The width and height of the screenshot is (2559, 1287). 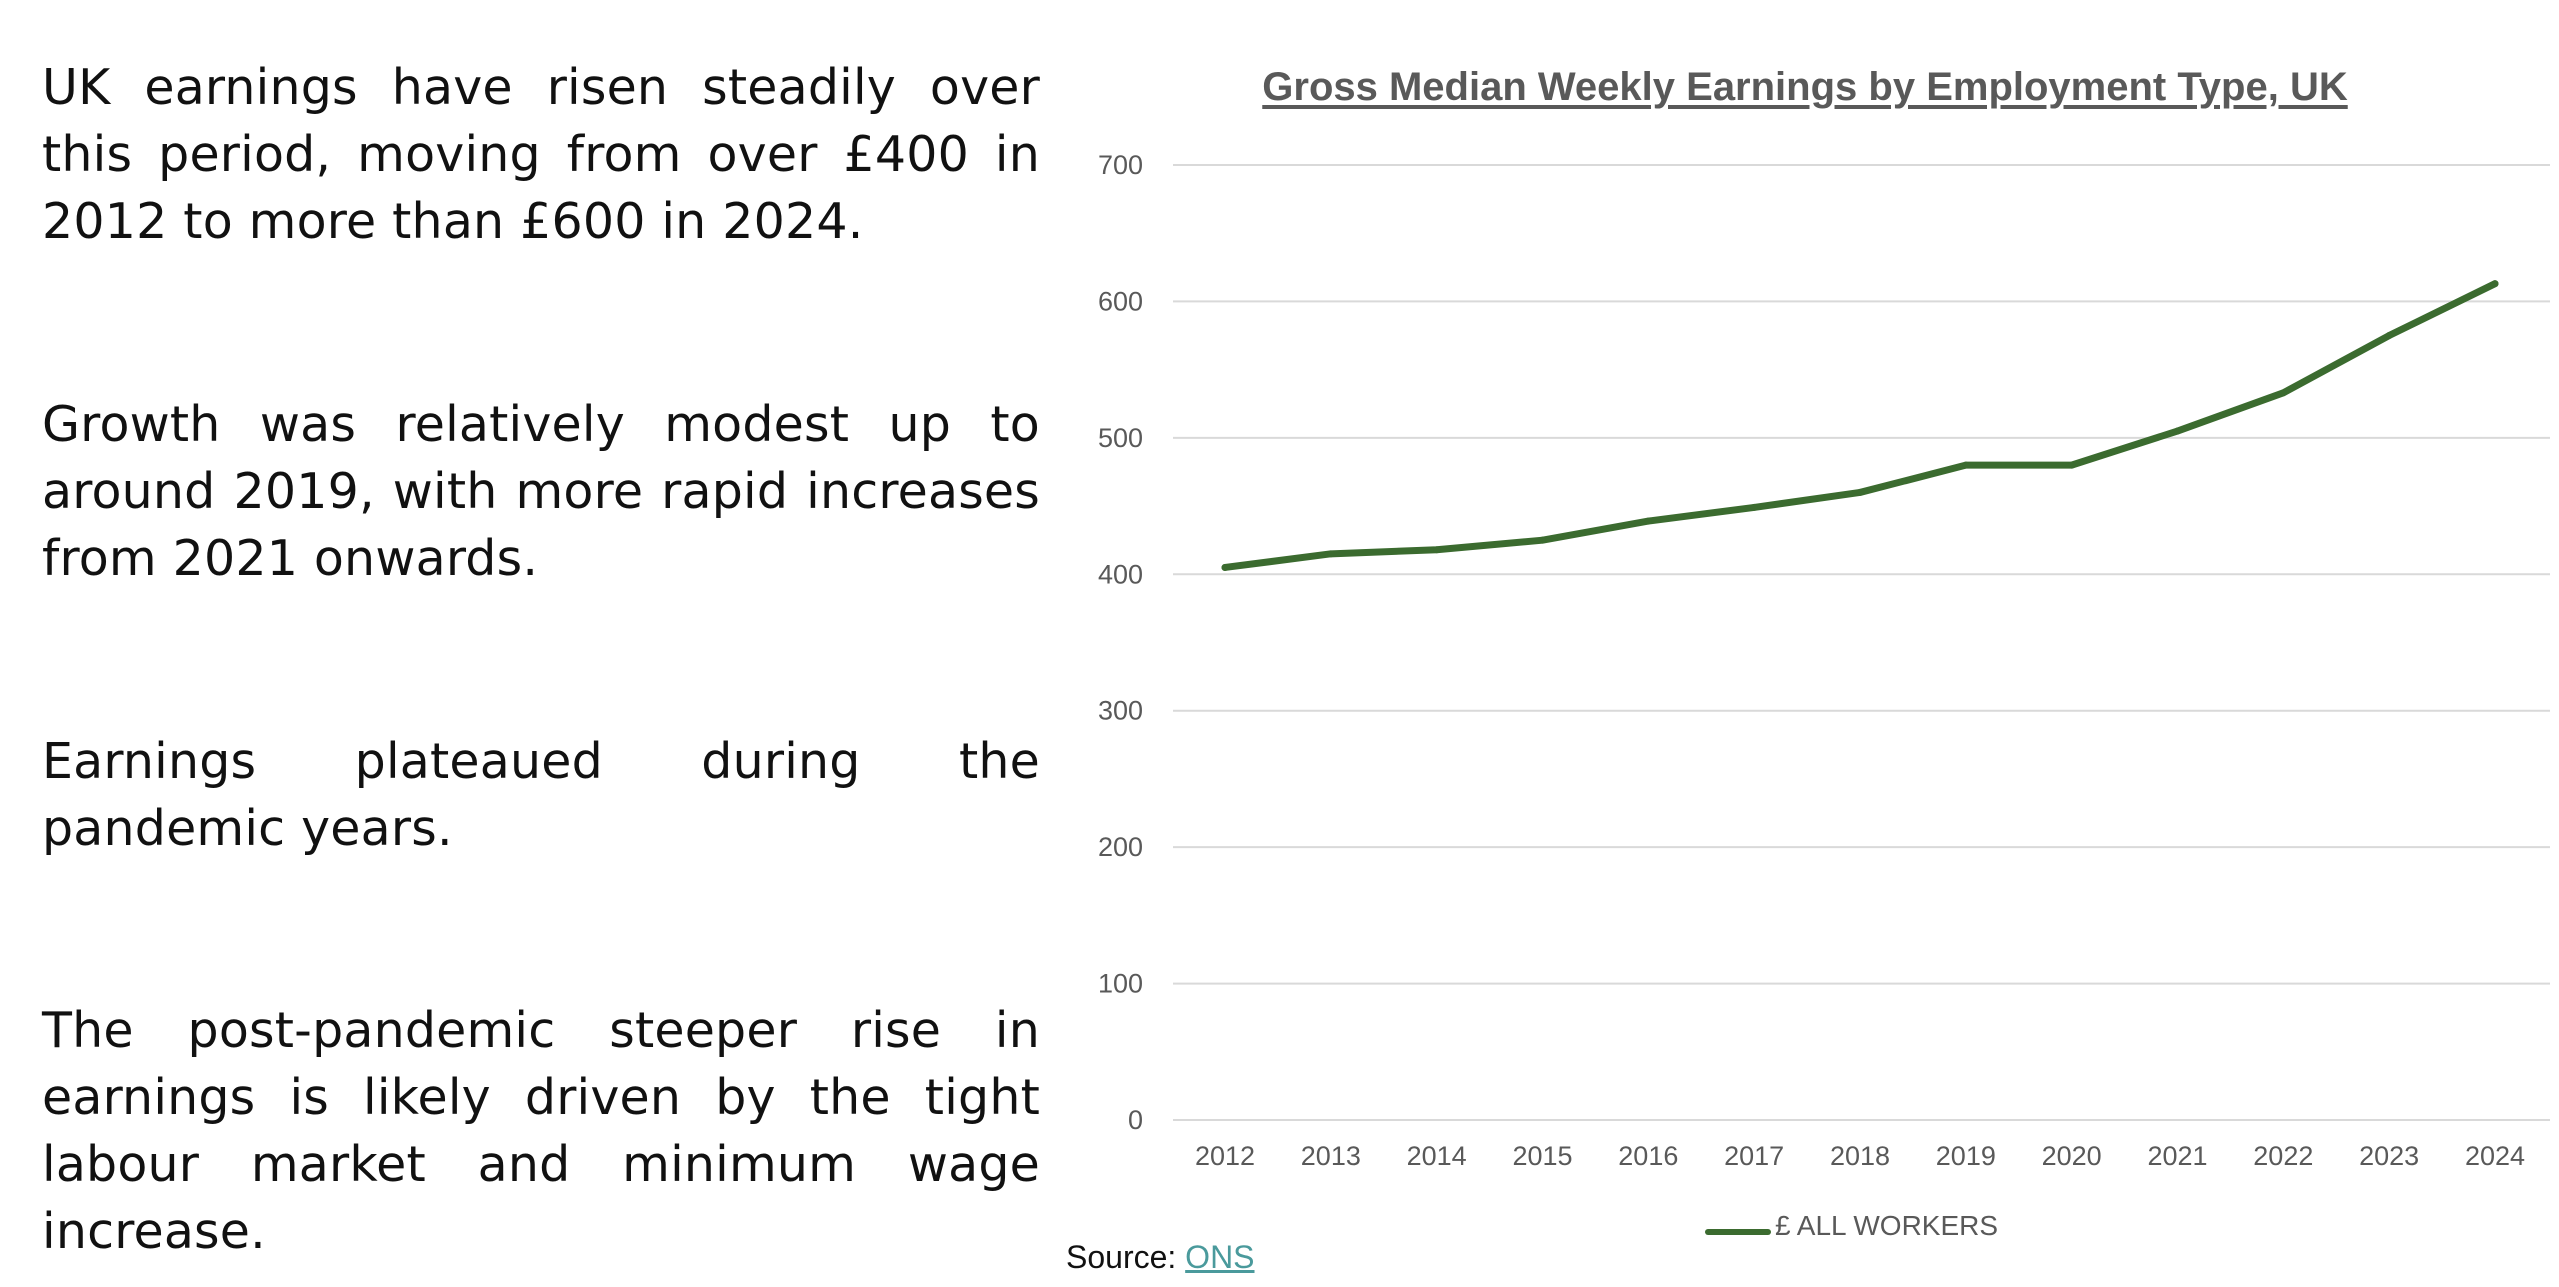 What do you see at coordinates (1887, 1225) in the screenshot?
I see `legend-label: £ ALL WORKERS` at bounding box center [1887, 1225].